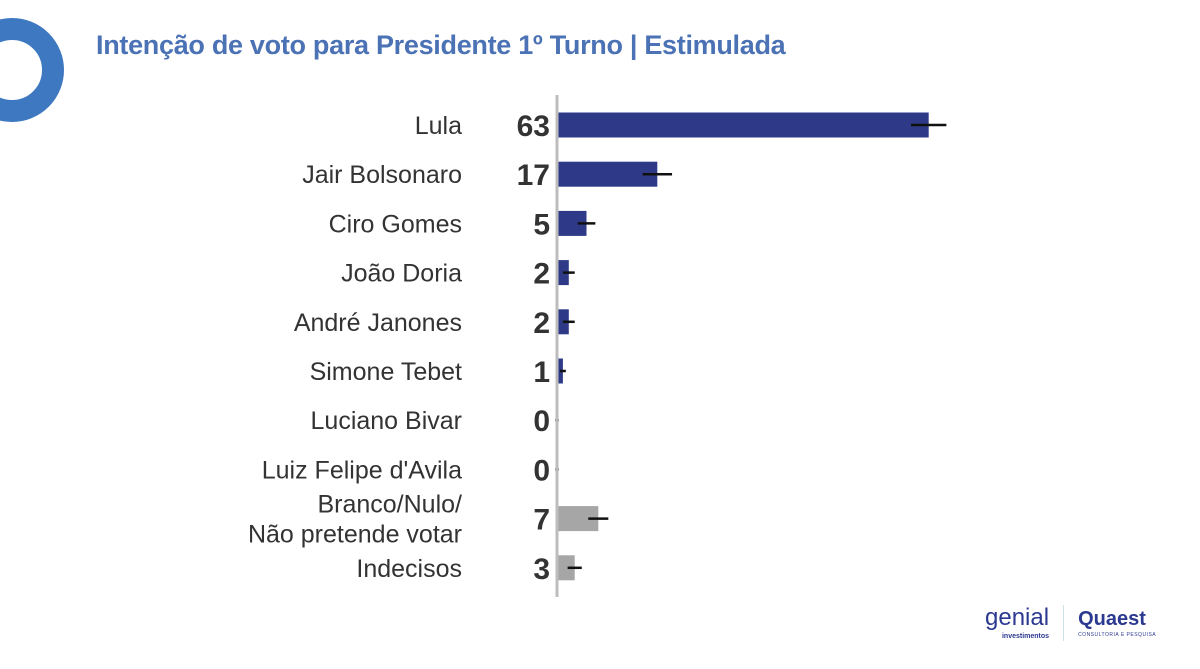 Image resolution: width=1200 pixels, height=669 pixels. I want to click on category-label: Lula, so click(438, 126).